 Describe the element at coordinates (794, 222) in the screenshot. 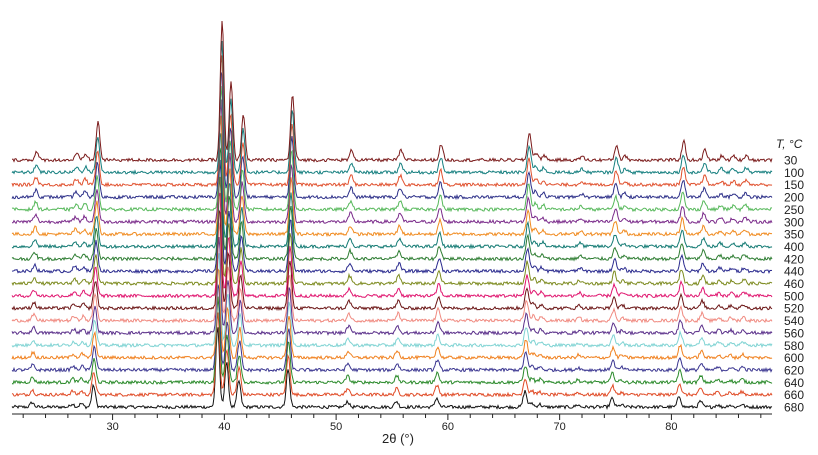

I see `series-label-300: 300` at that location.